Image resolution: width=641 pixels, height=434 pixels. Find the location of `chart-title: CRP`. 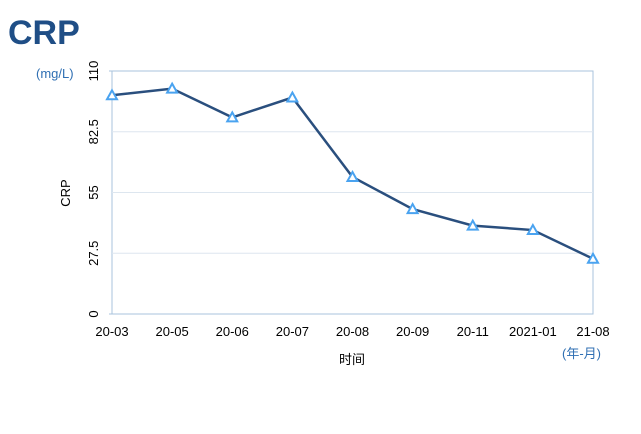

chart-title: CRP is located at coordinates (44, 33).